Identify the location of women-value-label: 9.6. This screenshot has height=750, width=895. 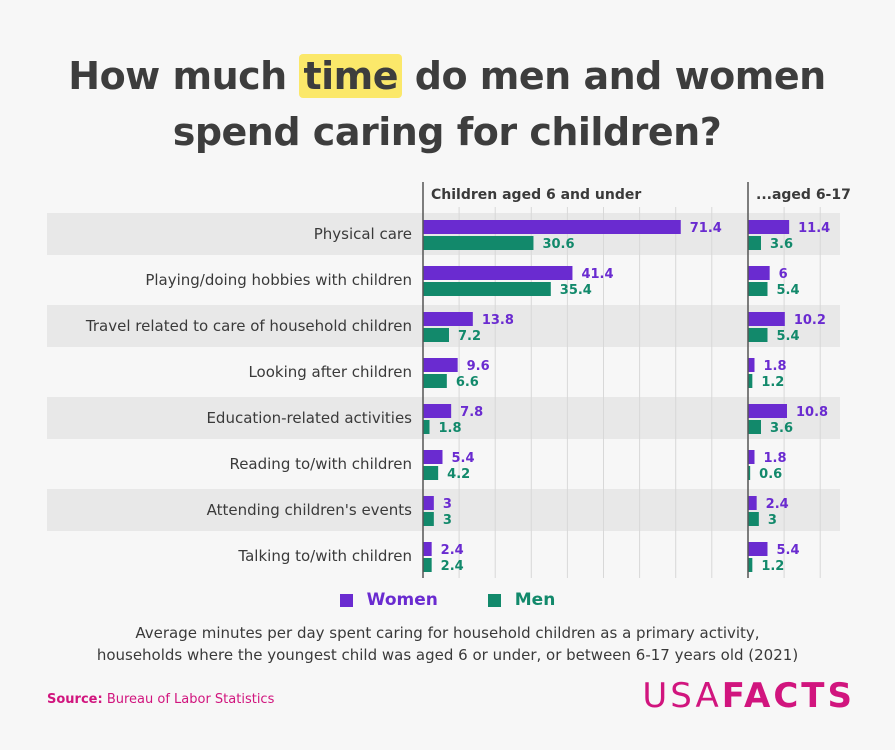
(478, 366).